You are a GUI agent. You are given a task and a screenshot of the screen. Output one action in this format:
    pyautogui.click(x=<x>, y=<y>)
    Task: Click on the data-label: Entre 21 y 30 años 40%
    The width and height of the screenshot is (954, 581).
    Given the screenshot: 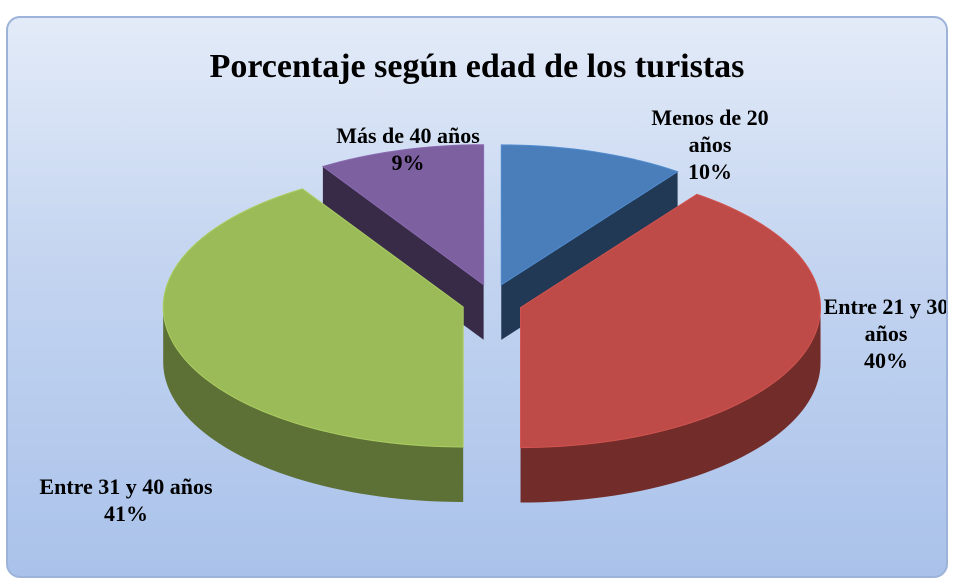 What is the action you would take?
    pyautogui.click(x=874, y=333)
    